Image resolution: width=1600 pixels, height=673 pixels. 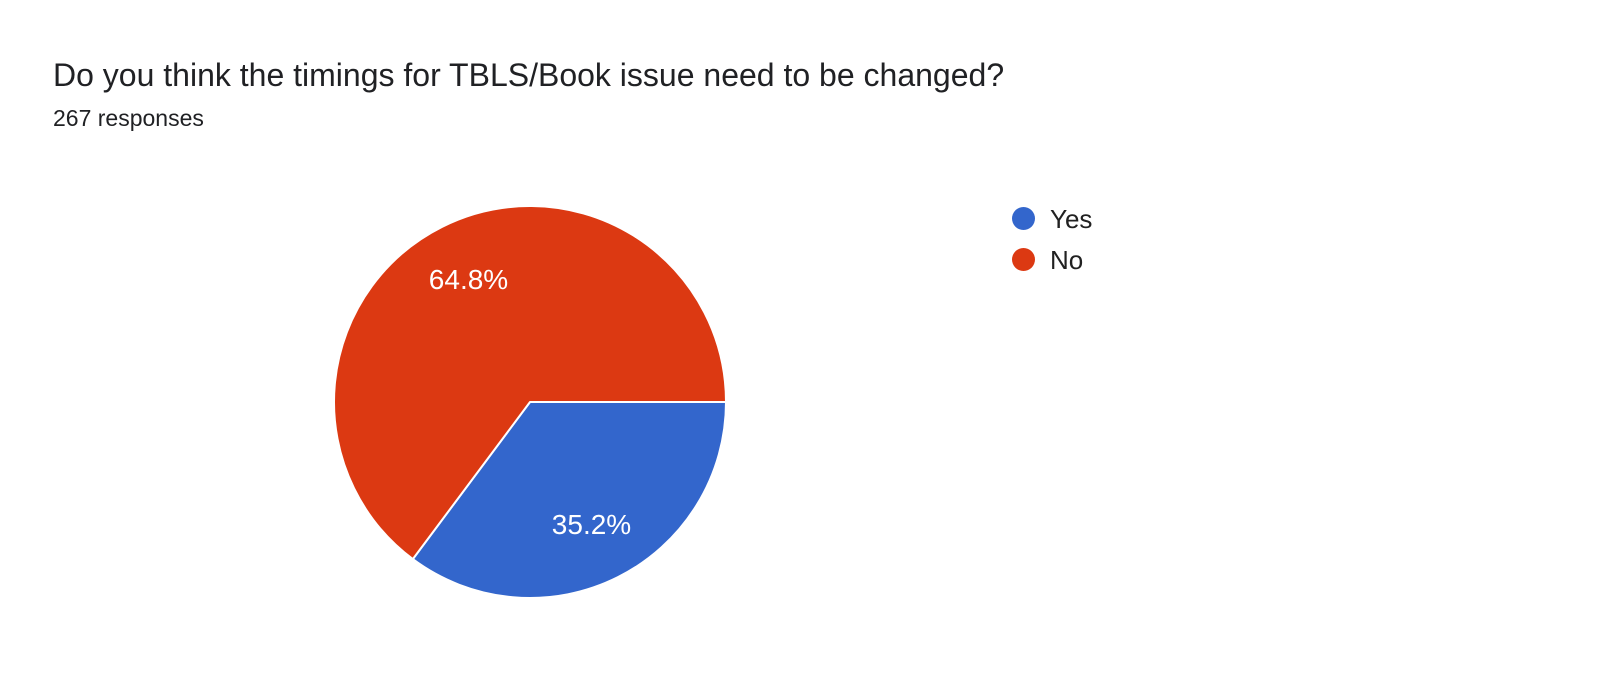 What do you see at coordinates (1067, 259) in the screenshot?
I see `legend-label-no: No` at bounding box center [1067, 259].